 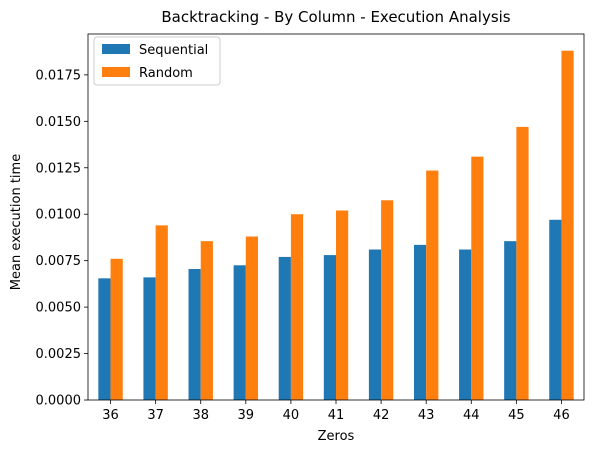 What do you see at coordinates (516, 415) in the screenshot?
I see `x-tick-label: 45` at bounding box center [516, 415].